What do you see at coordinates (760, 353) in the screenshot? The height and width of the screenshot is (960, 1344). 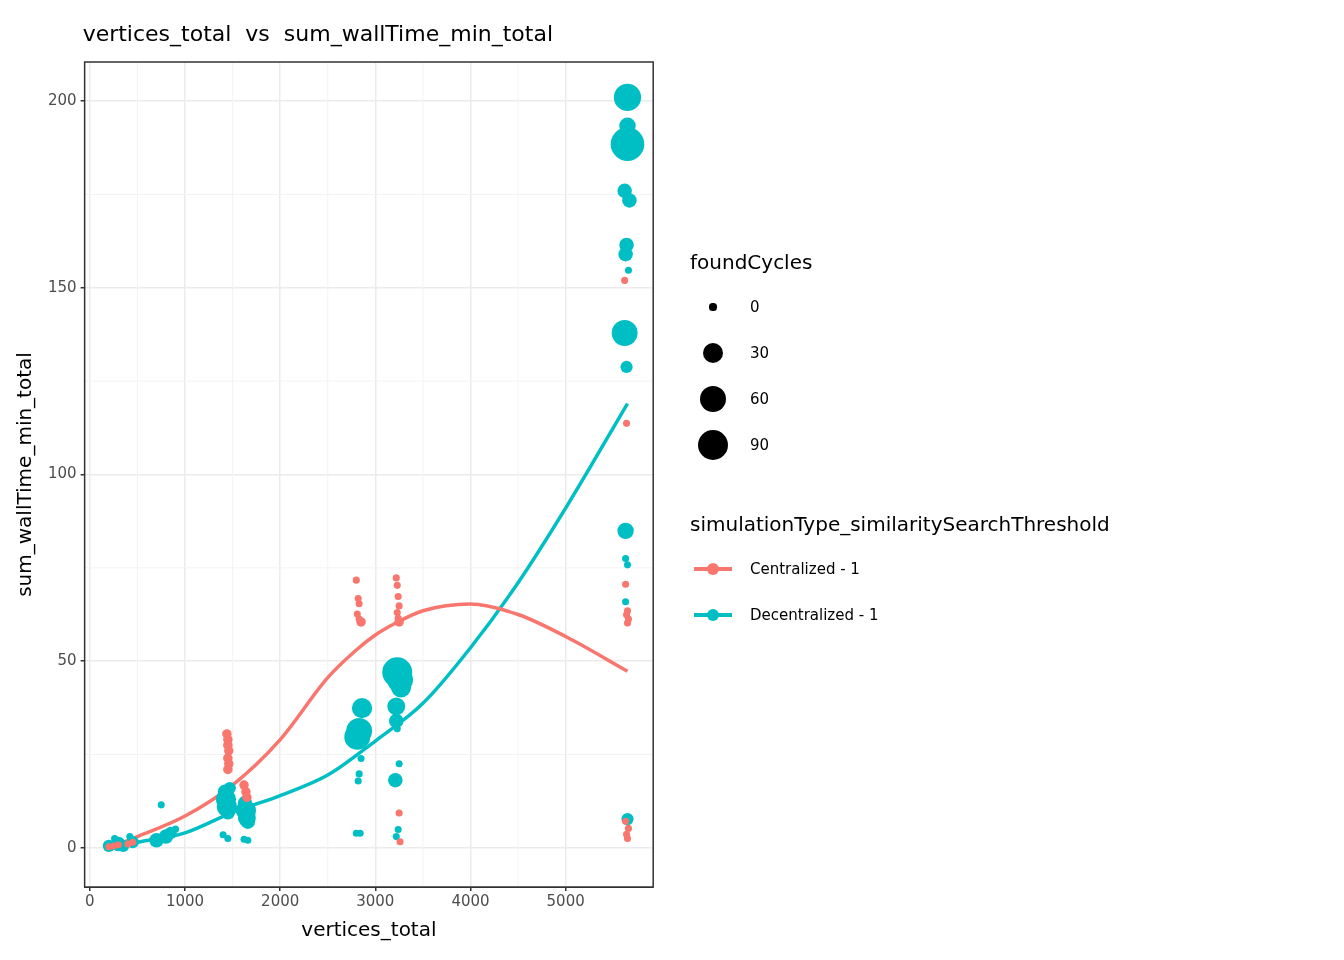 I see `legend-label: 30` at bounding box center [760, 353].